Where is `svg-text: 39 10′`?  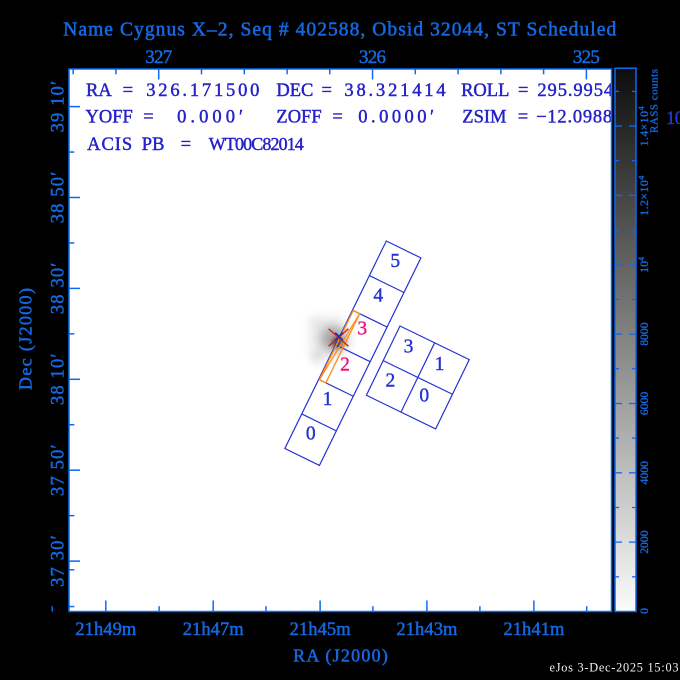 svg-text: 39 10′ is located at coordinates (59, 107).